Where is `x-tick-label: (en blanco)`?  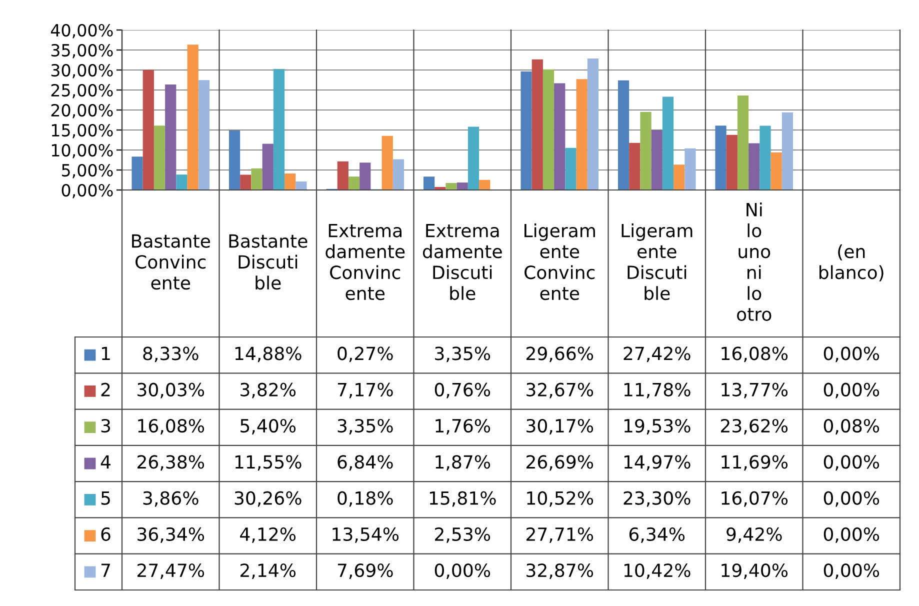
x-tick-label: (en blanco) is located at coordinates (852, 263).